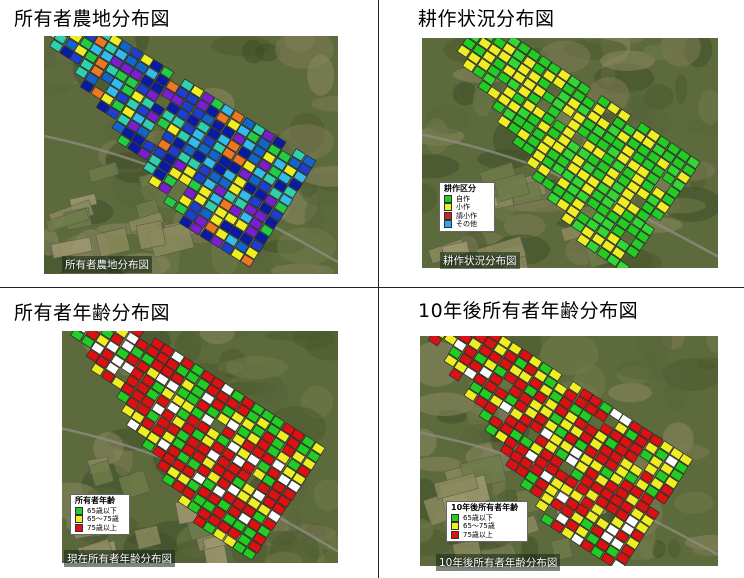 This screenshot has width=744, height=578. I want to click on panel-title-owner-farmland: 所有者農地分布図, so click(92, 19).